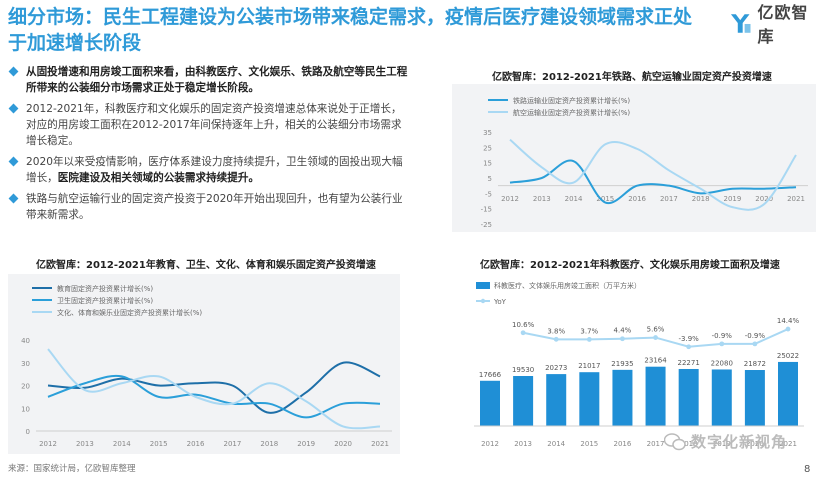  I want to click on y-tick-label: -25, so click(486, 225).